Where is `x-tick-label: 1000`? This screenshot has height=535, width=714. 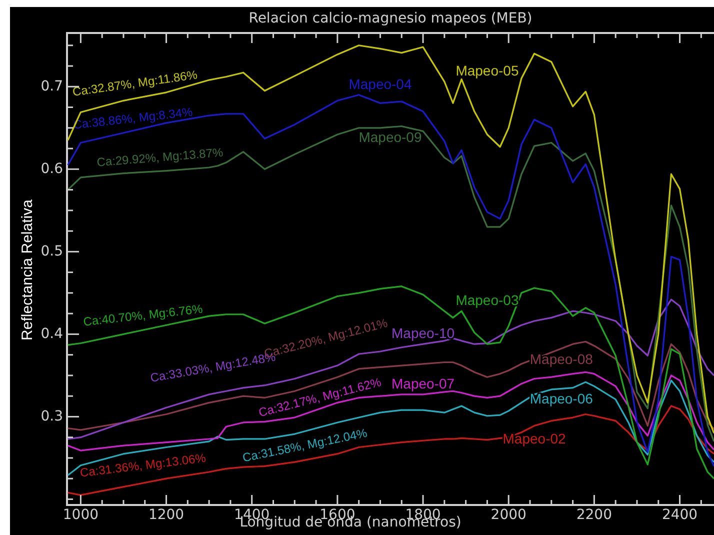
x-tick-label: 1000 is located at coordinates (80, 515).